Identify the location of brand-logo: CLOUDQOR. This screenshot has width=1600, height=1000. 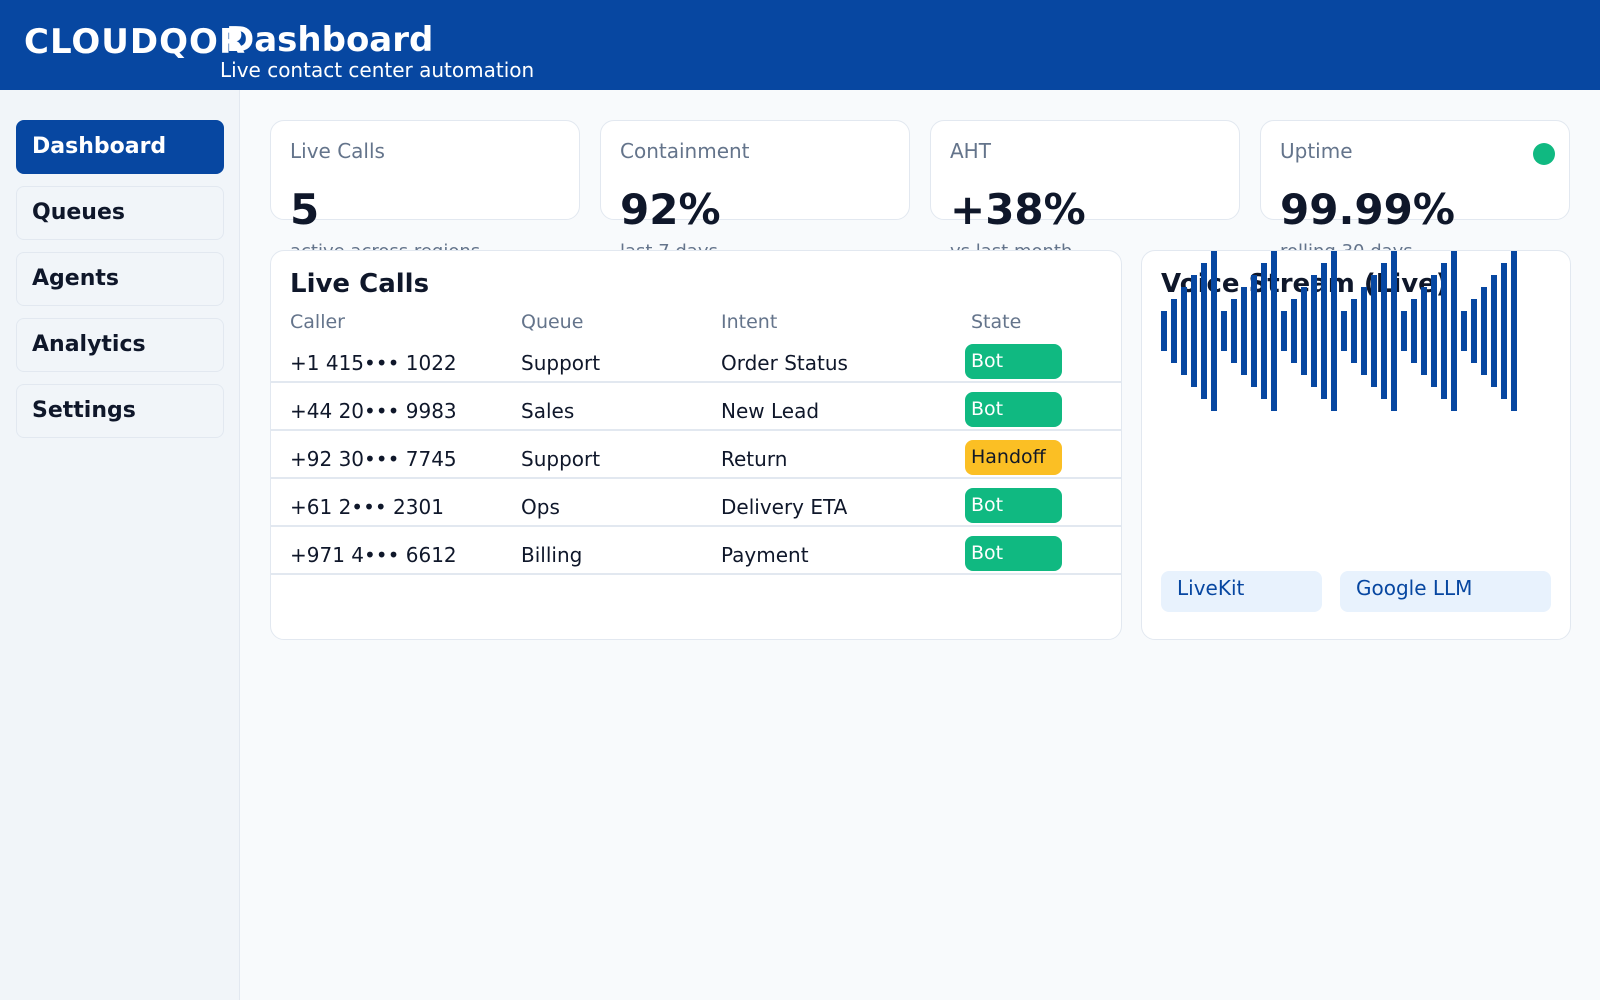
(135, 42).